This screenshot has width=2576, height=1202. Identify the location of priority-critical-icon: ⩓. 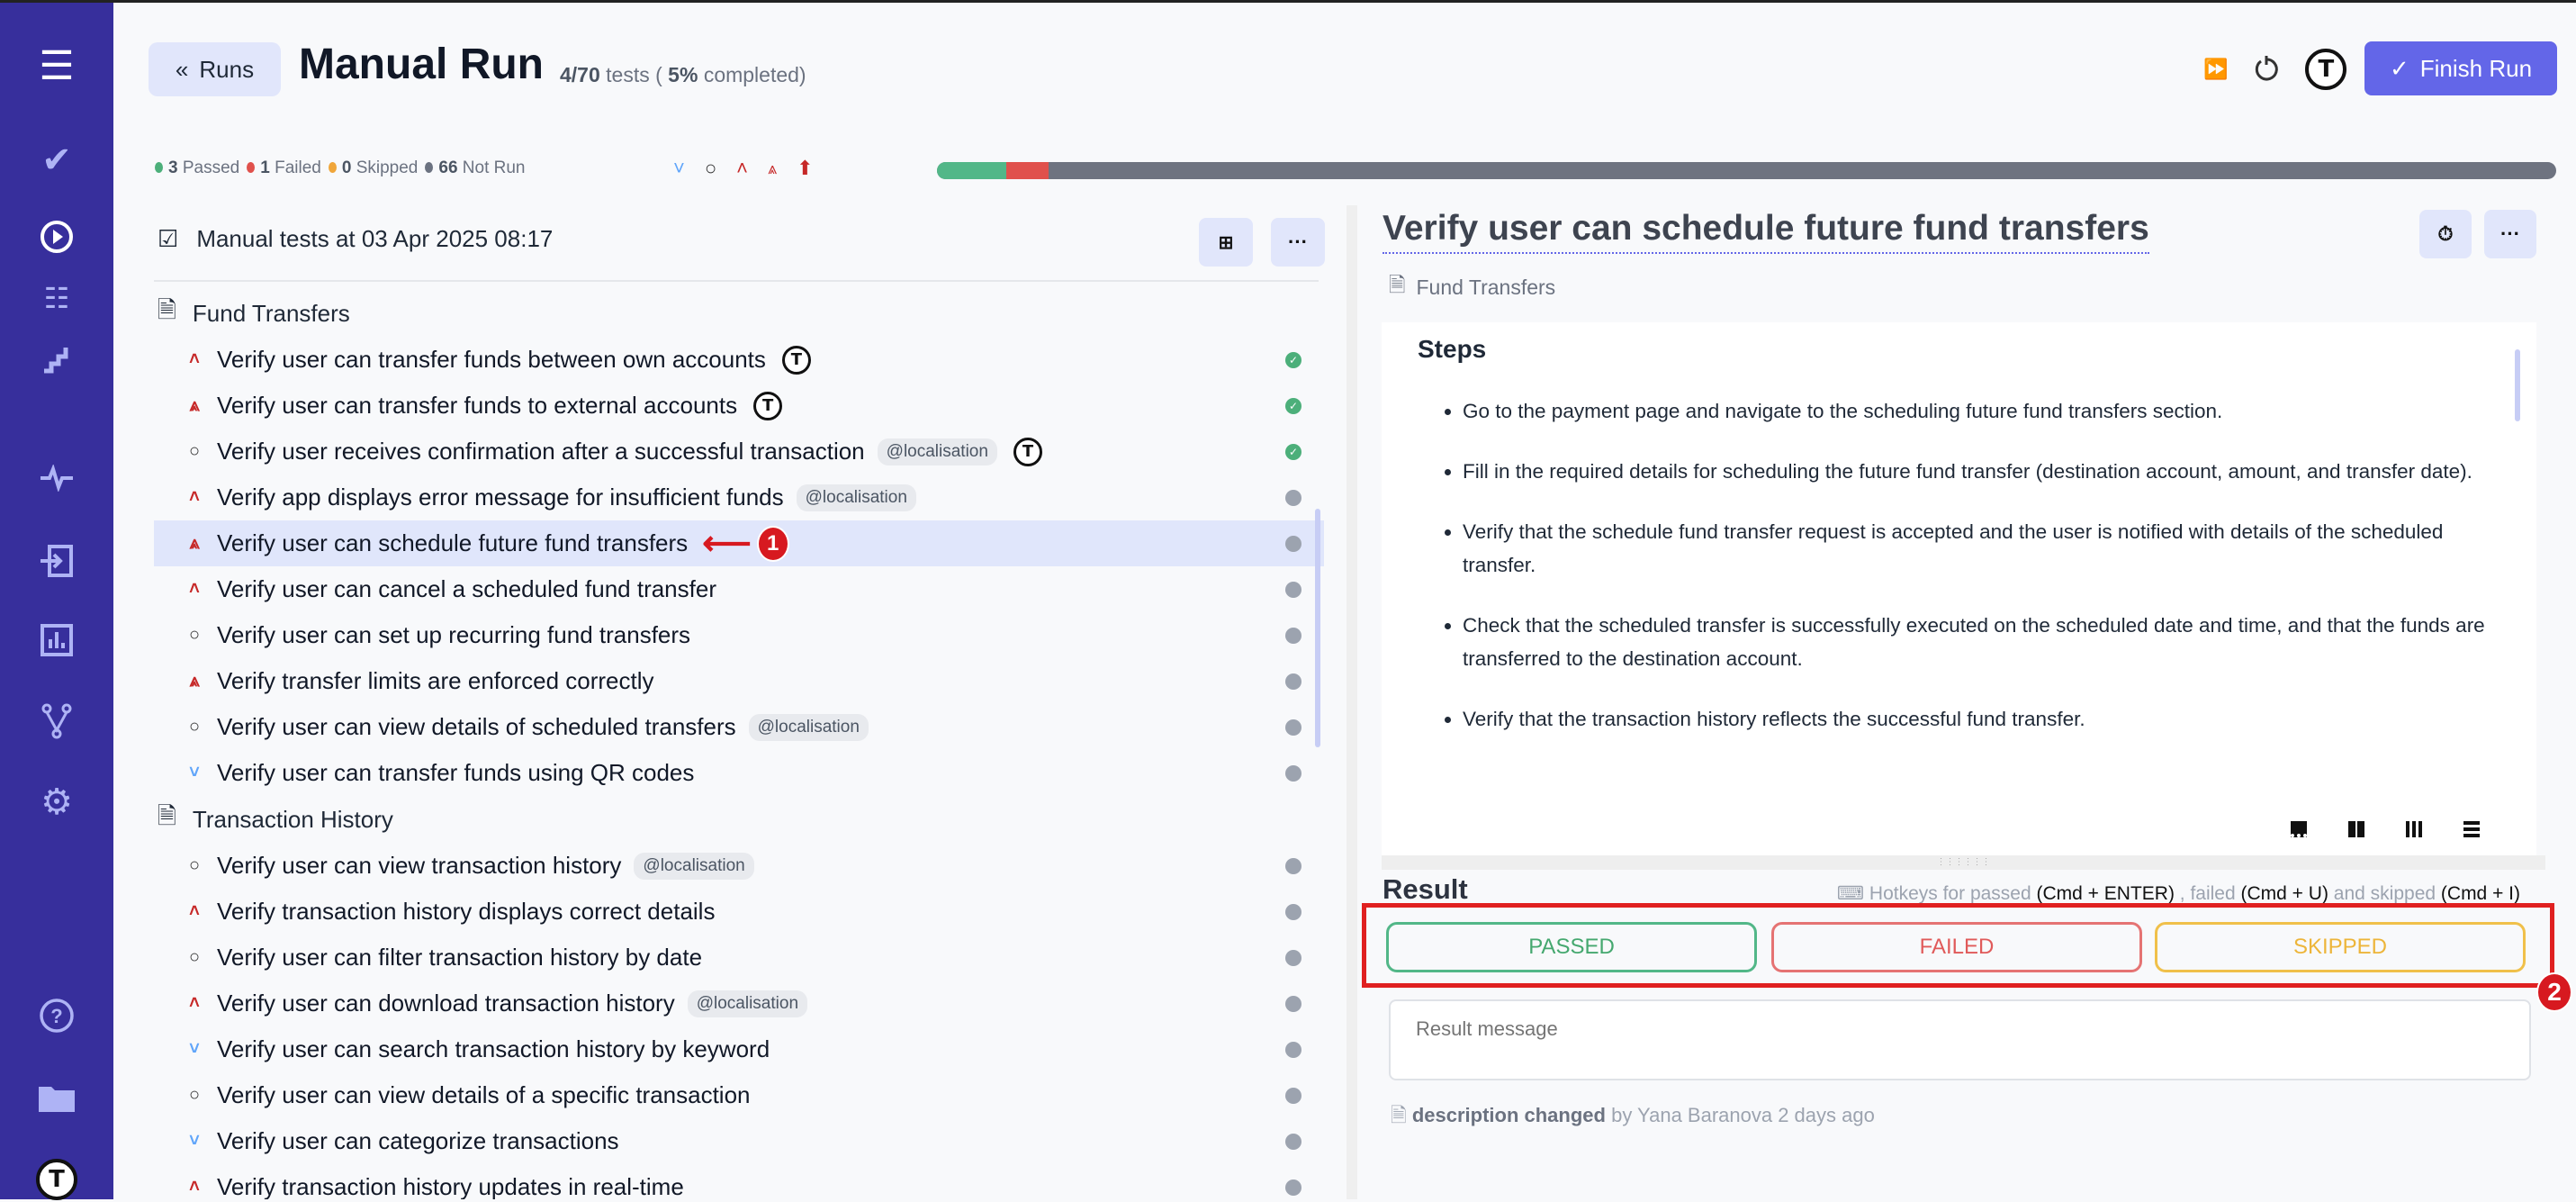
(773, 167).